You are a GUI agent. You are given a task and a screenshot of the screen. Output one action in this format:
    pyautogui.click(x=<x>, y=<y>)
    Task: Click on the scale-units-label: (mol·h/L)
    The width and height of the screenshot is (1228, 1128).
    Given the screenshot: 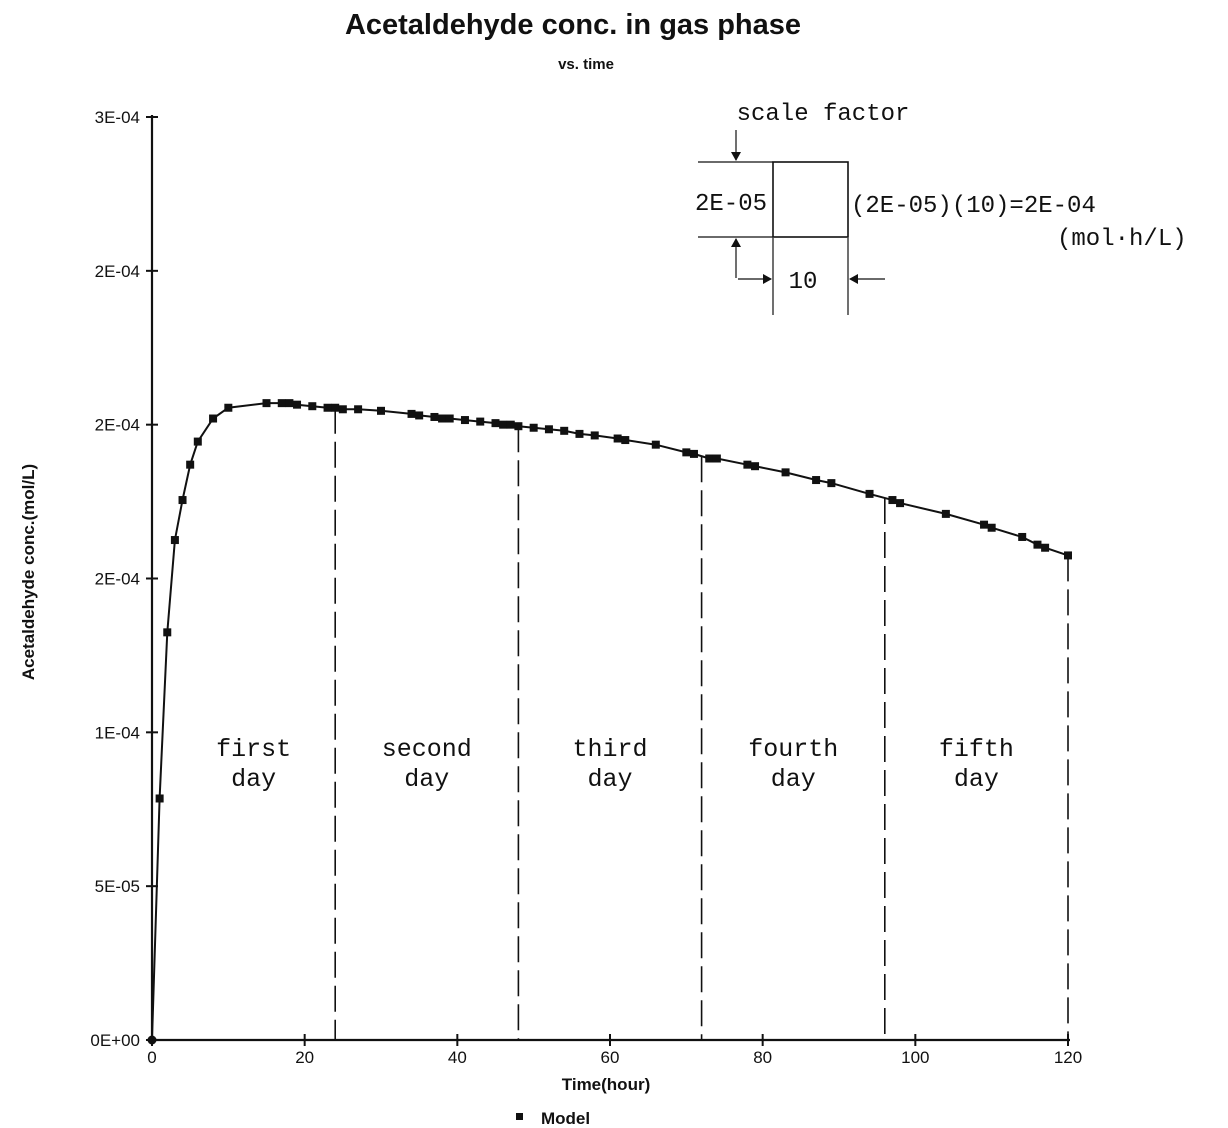 What is the action you would take?
    pyautogui.click(x=1122, y=239)
    